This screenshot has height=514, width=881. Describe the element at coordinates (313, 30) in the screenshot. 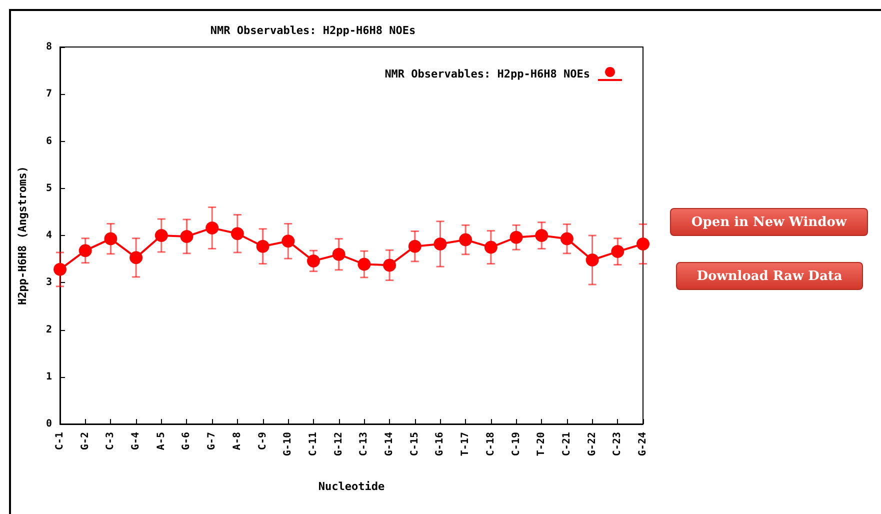

I see `chart-title: NMR Observables: H2pp-H6H8 NOEs` at that location.